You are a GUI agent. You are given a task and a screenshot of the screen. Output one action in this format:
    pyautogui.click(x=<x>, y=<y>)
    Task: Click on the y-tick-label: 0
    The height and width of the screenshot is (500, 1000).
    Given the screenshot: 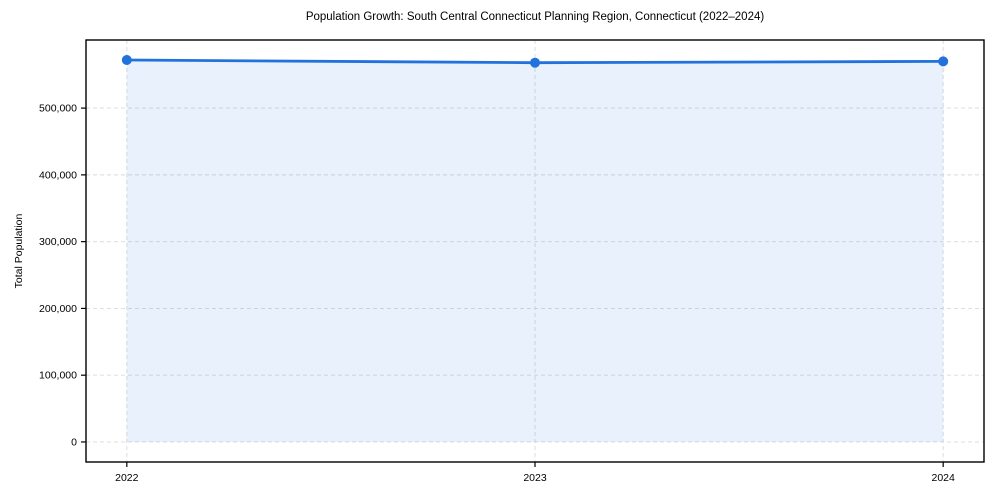 What is the action you would take?
    pyautogui.click(x=74, y=442)
    